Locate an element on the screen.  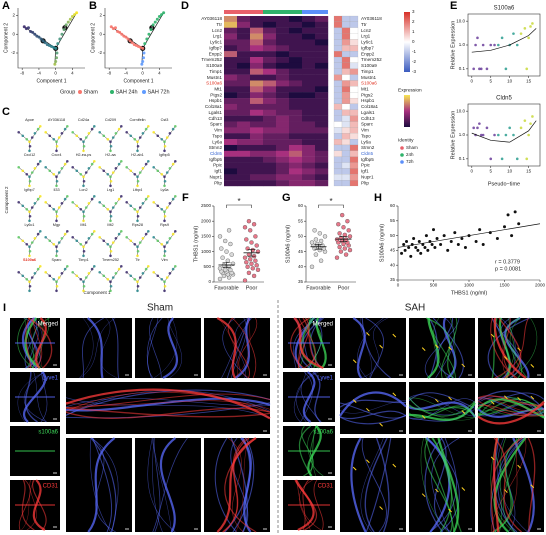
x-tick-label: 4 is located at coordinates (159, 73).